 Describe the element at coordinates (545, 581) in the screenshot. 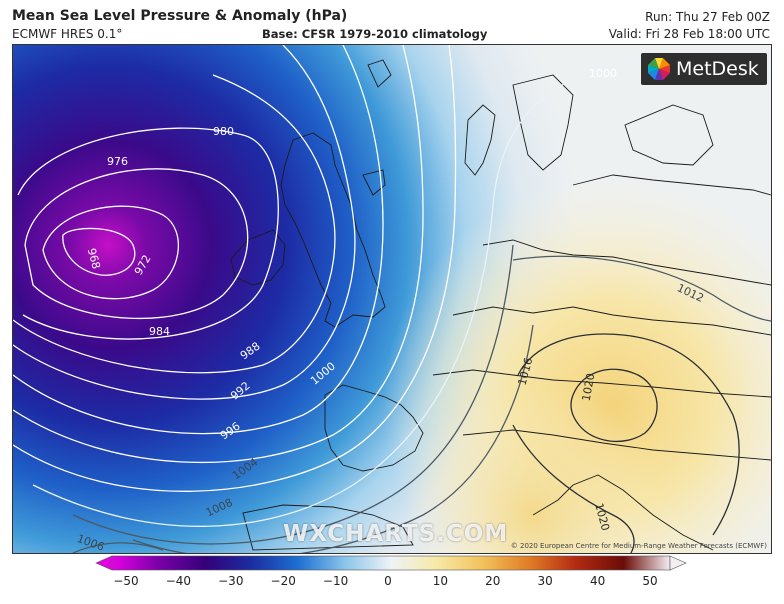

I see `colorbar-tick-label: 30` at that location.